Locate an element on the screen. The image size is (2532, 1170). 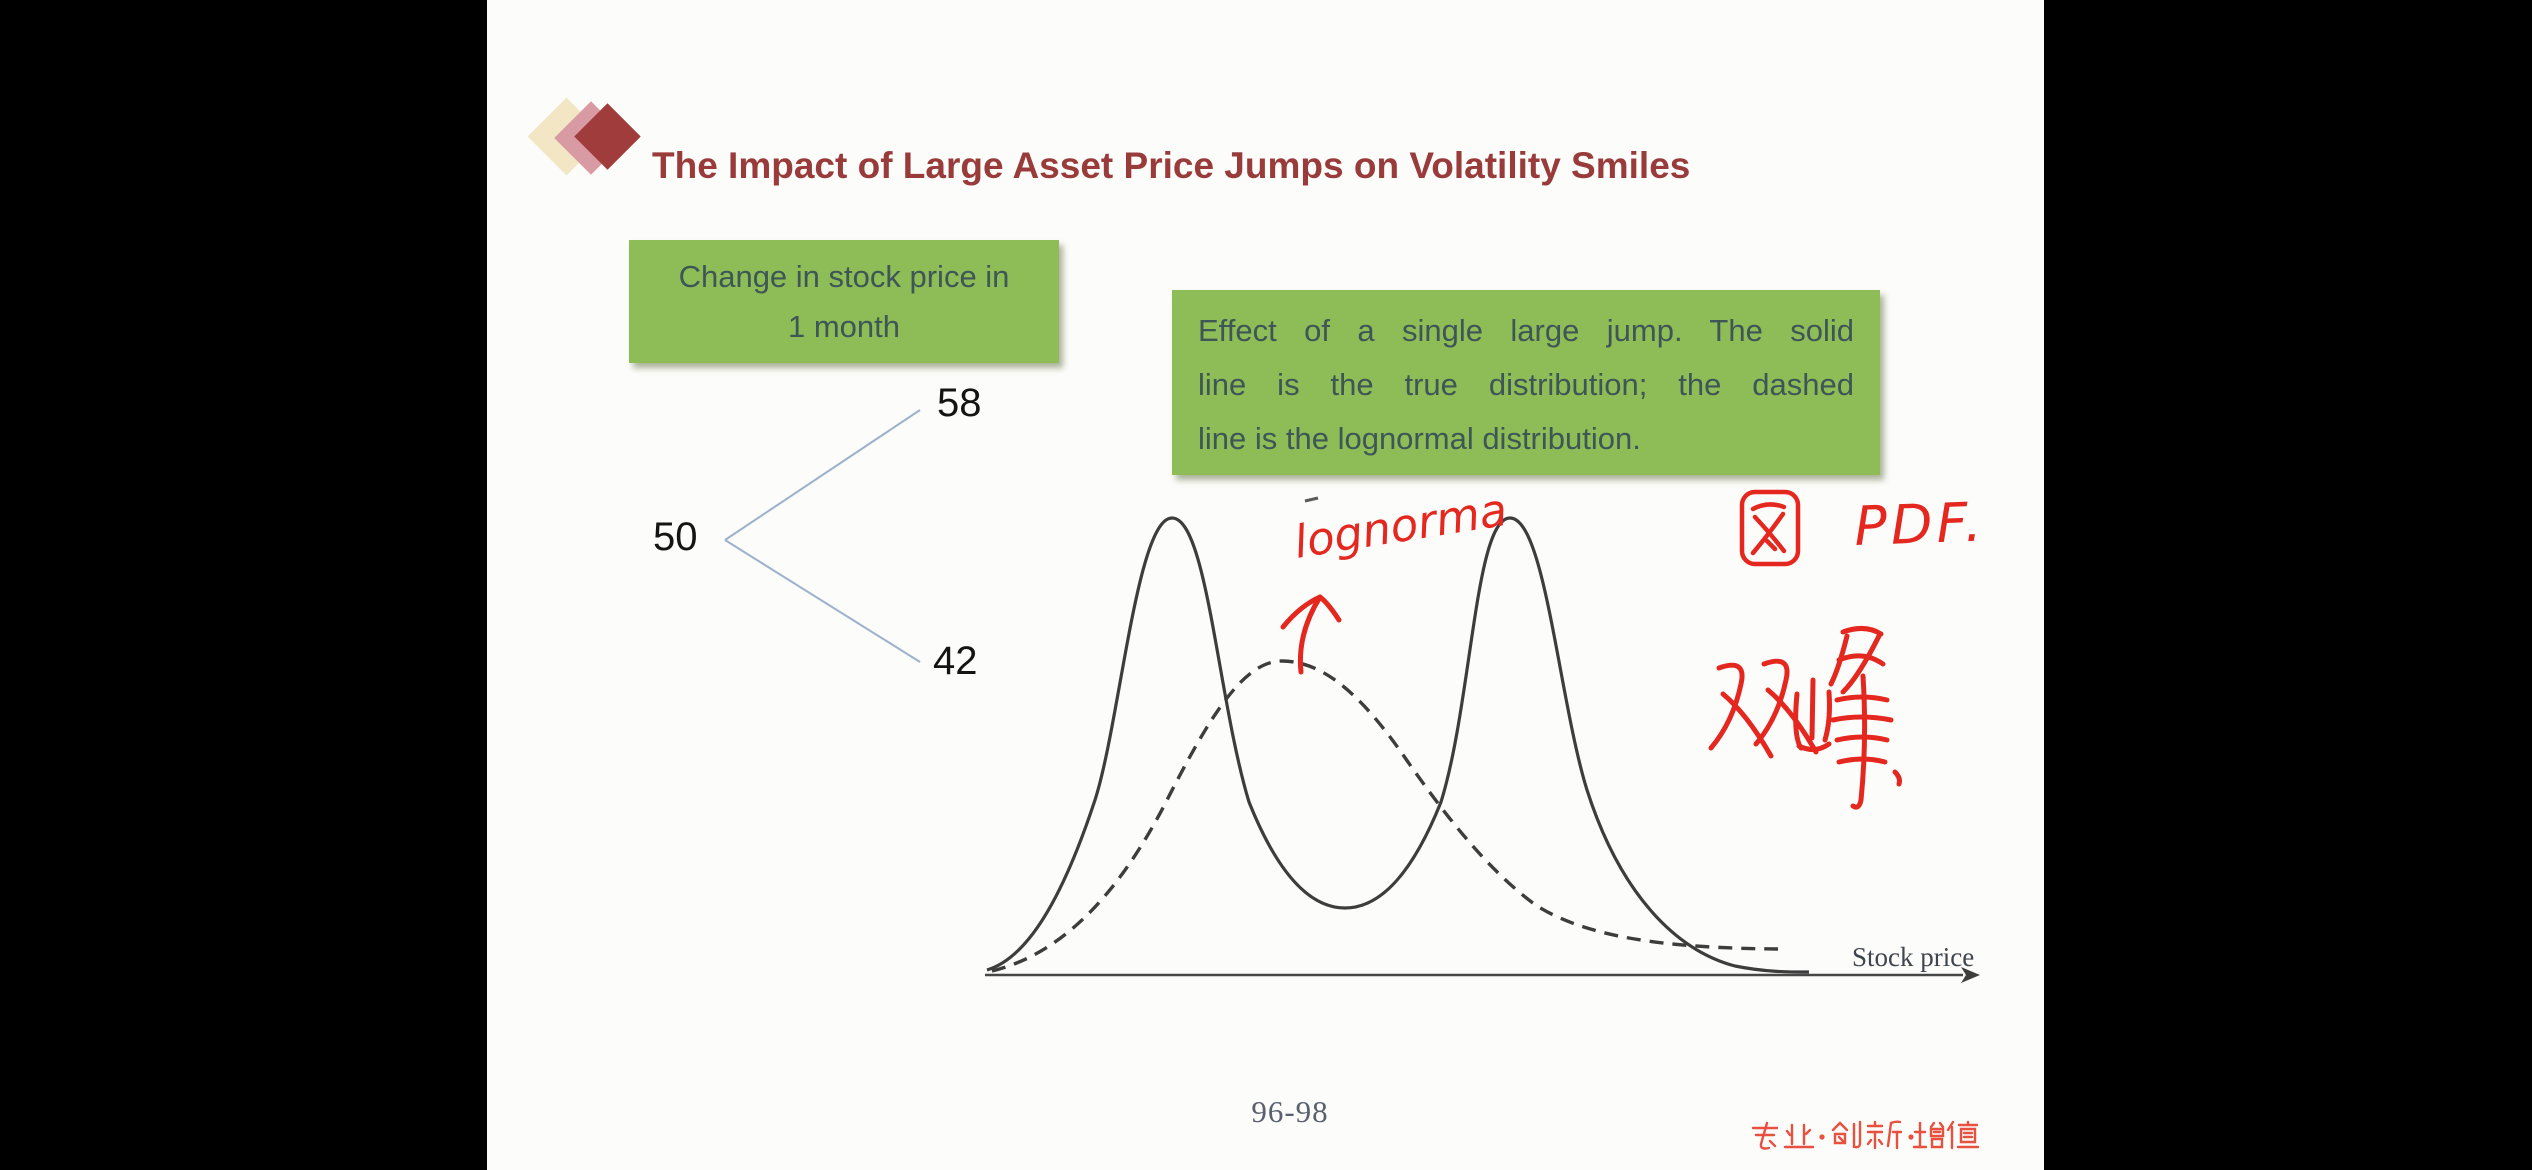
tree-up-value: 58 is located at coordinates (959, 403).